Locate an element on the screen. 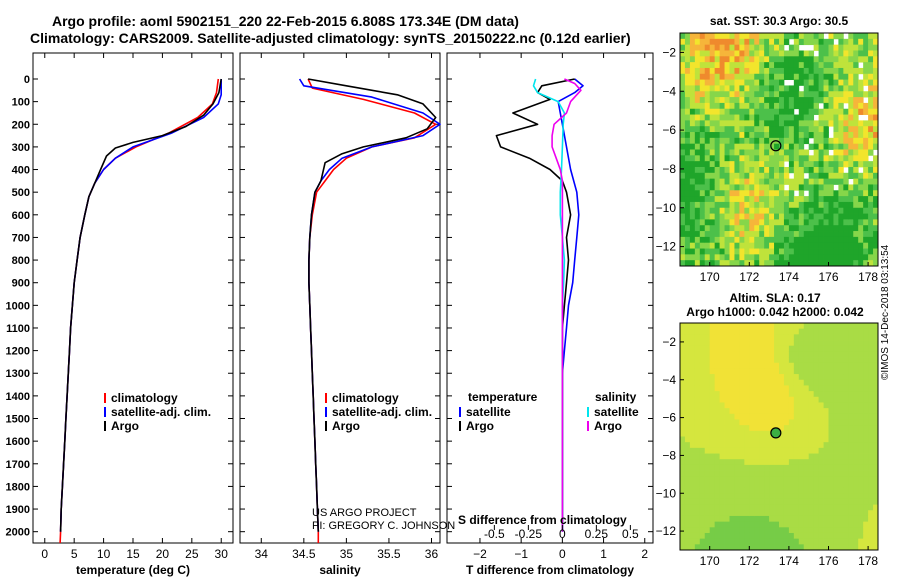 This screenshot has width=900, height=580. y-tick-label: 1200 is located at coordinates (18, 352).